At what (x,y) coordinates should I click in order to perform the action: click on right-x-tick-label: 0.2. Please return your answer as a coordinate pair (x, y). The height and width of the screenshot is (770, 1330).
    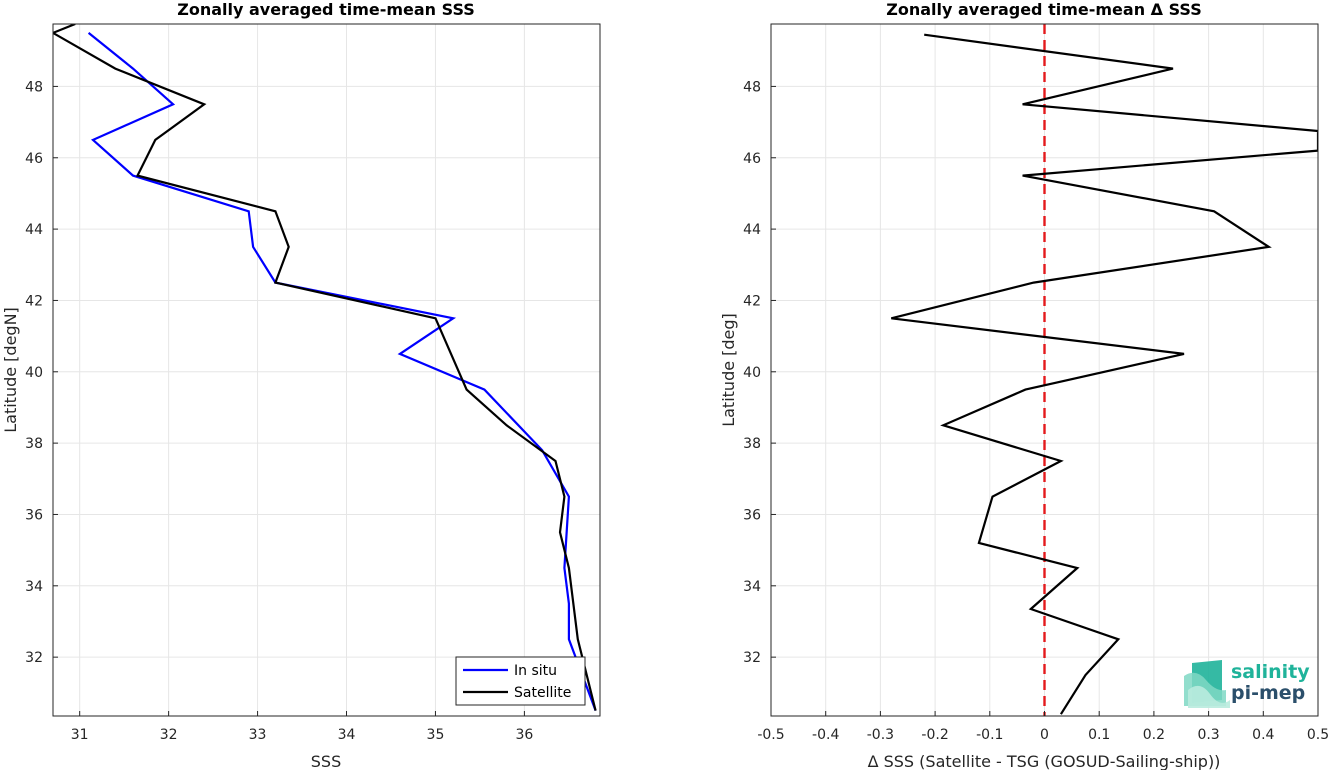
    Looking at the image, I should click on (1154, 735).